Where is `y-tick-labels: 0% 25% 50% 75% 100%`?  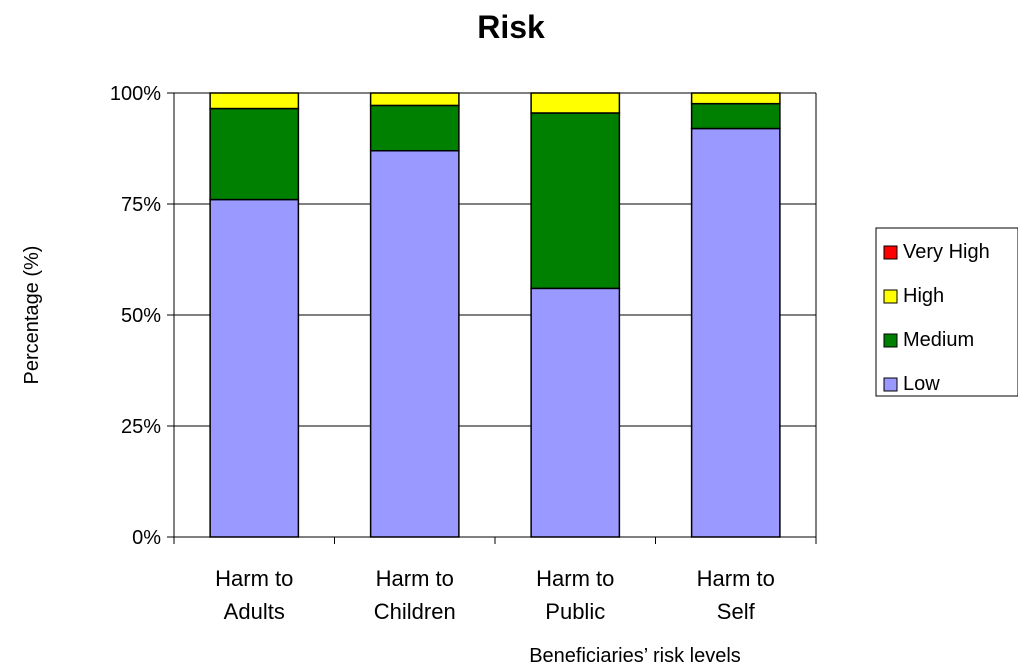 y-tick-labels: 0% 25% 50% 75% 100% is located at coordinates (135, 316).